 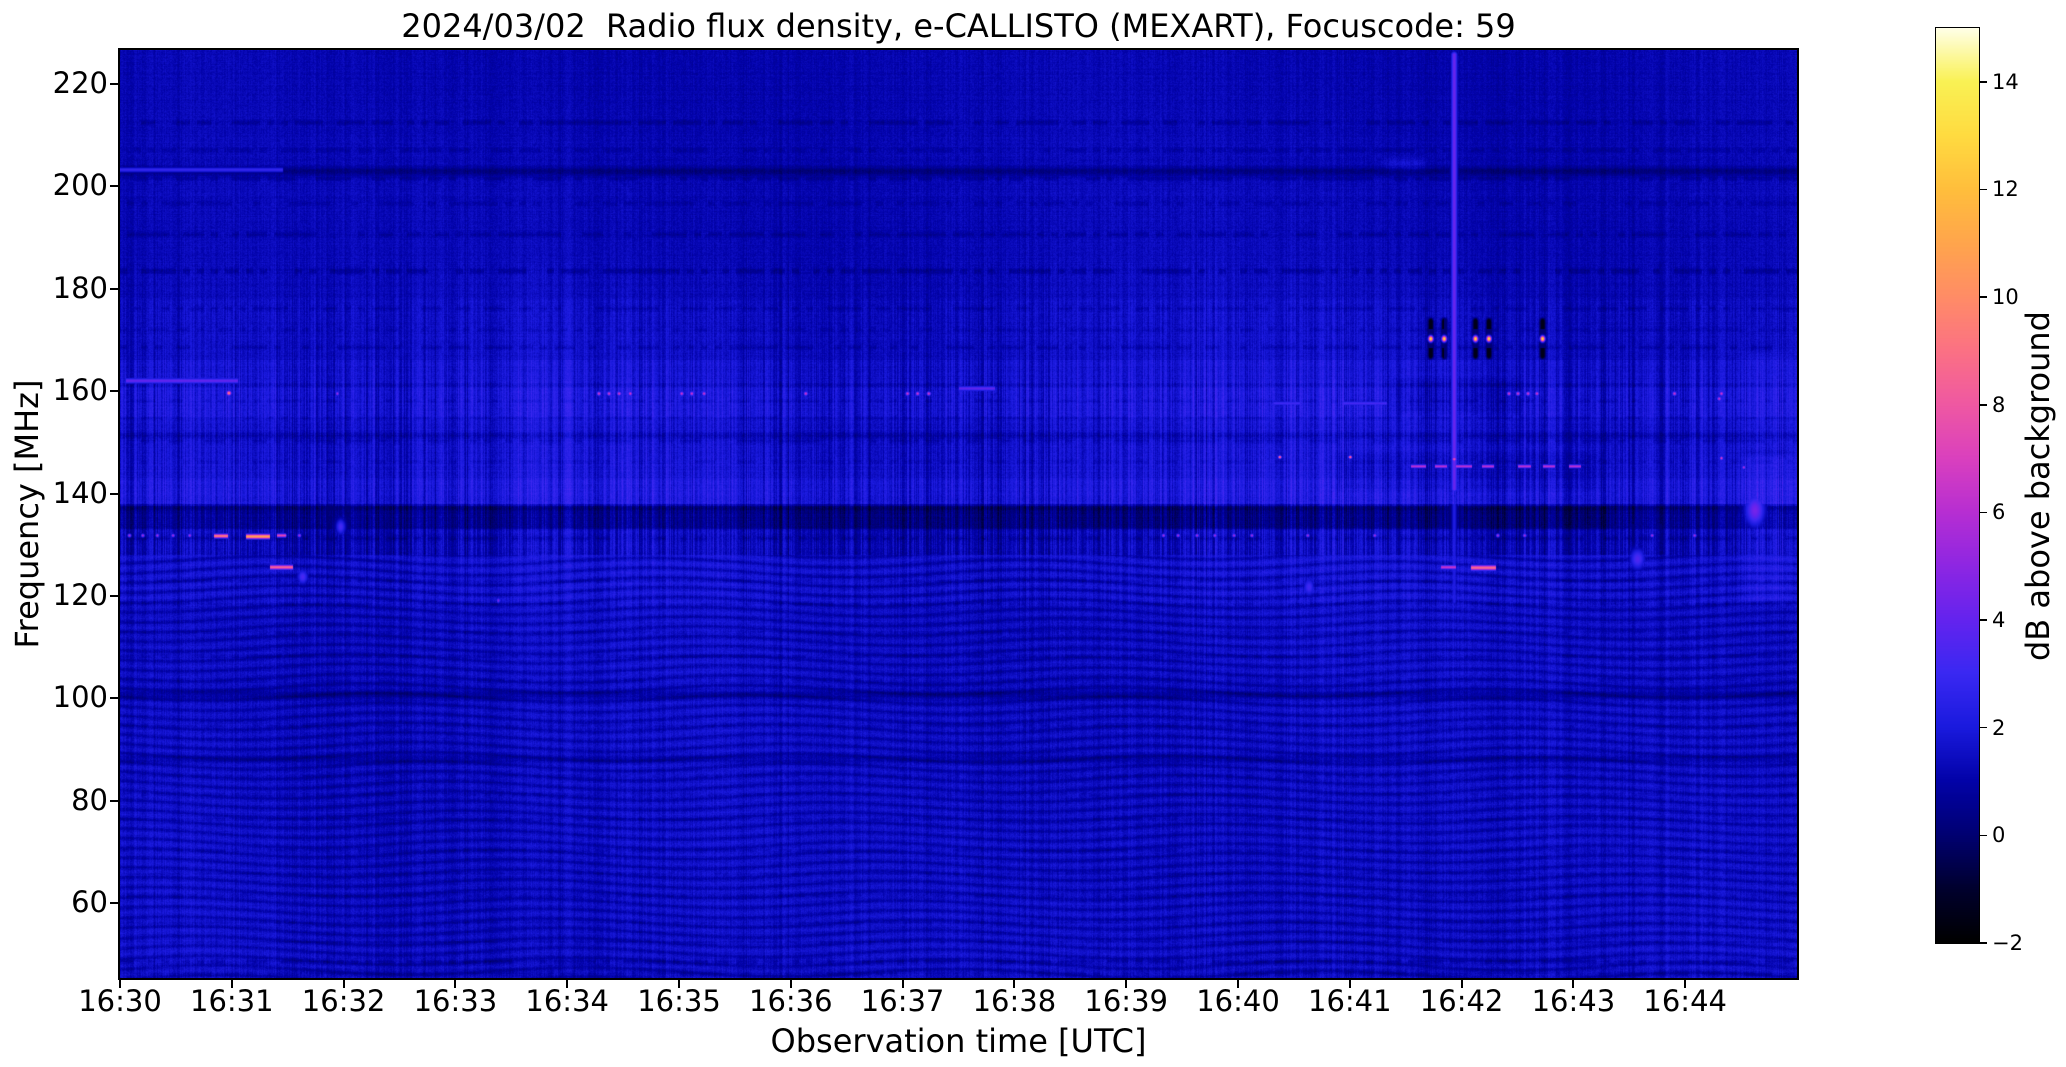 What do you see at coordinates (1685, 1001) in the screenshot?
I see `x-tick-label: 16:44` at bounding box center [1685, 1001].